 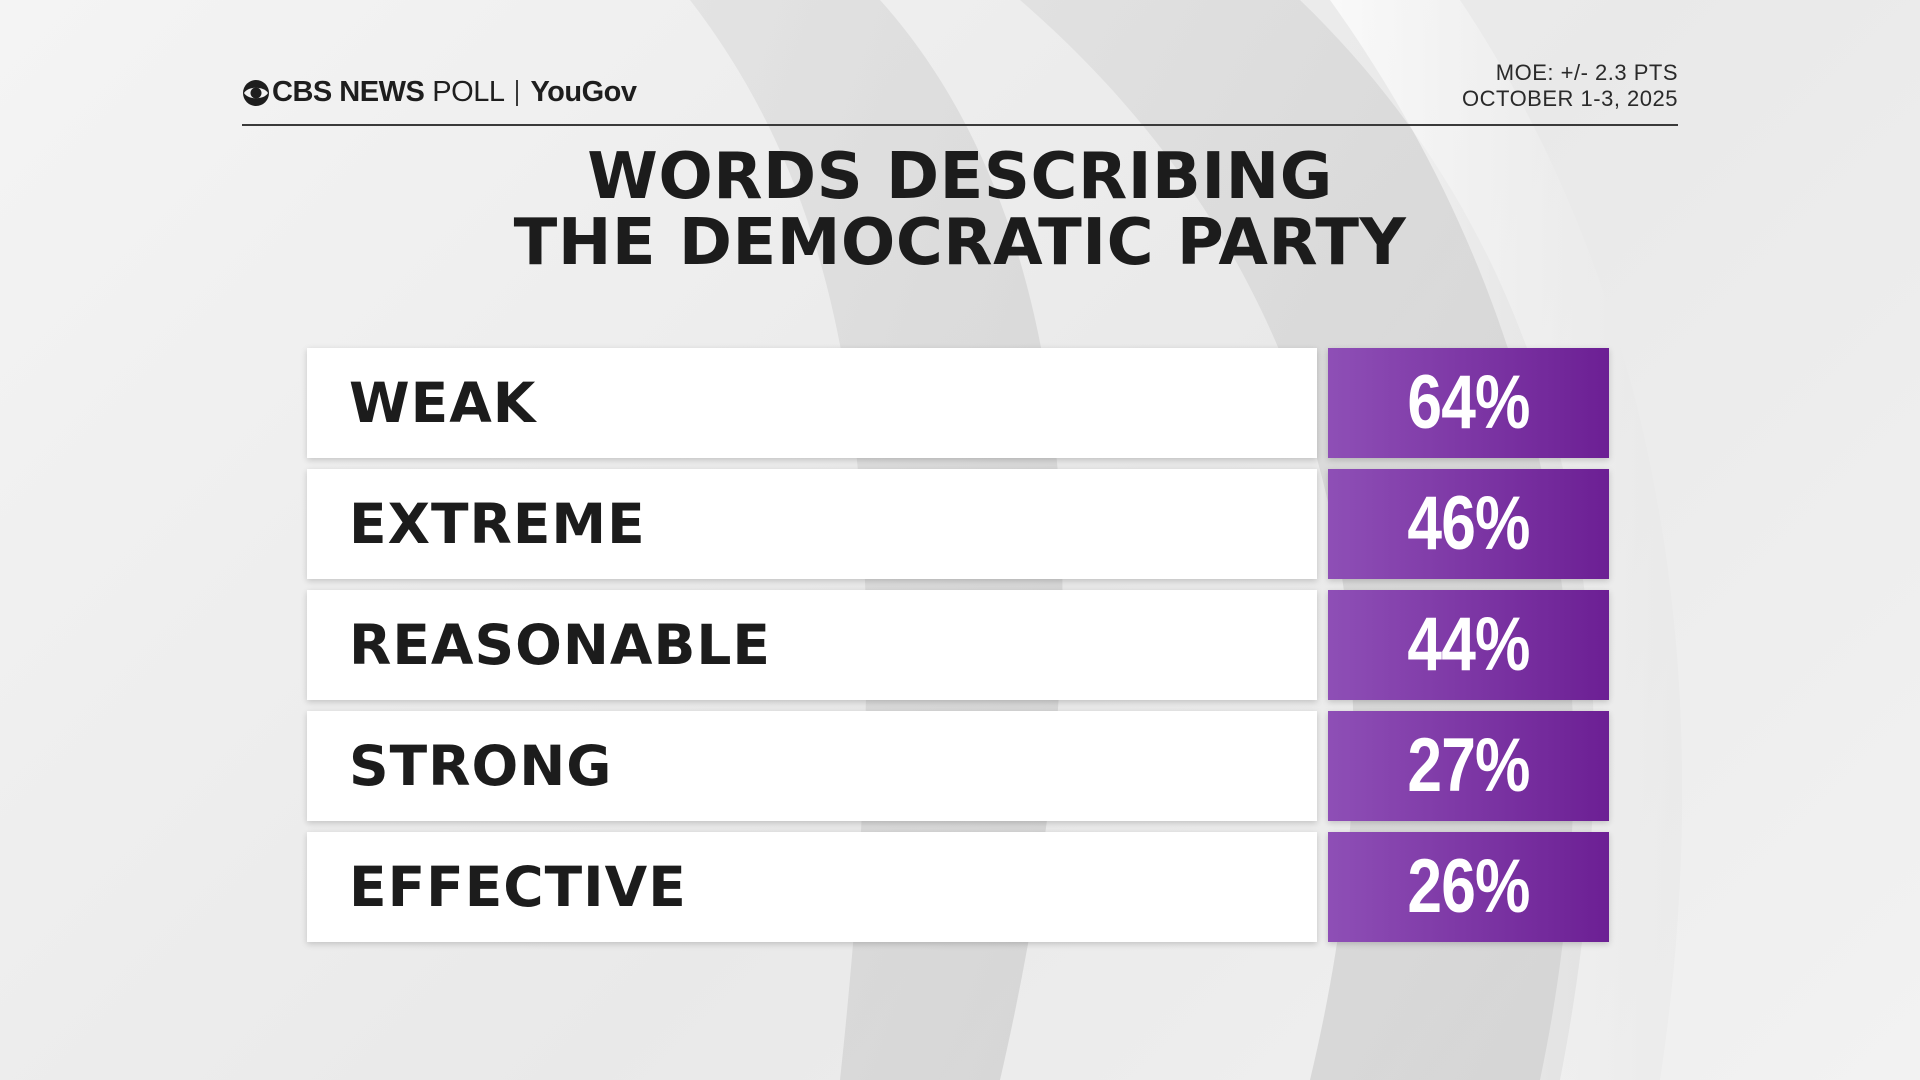 I want to click on result-row: WEAK 64%, so click(x=958, y=403).